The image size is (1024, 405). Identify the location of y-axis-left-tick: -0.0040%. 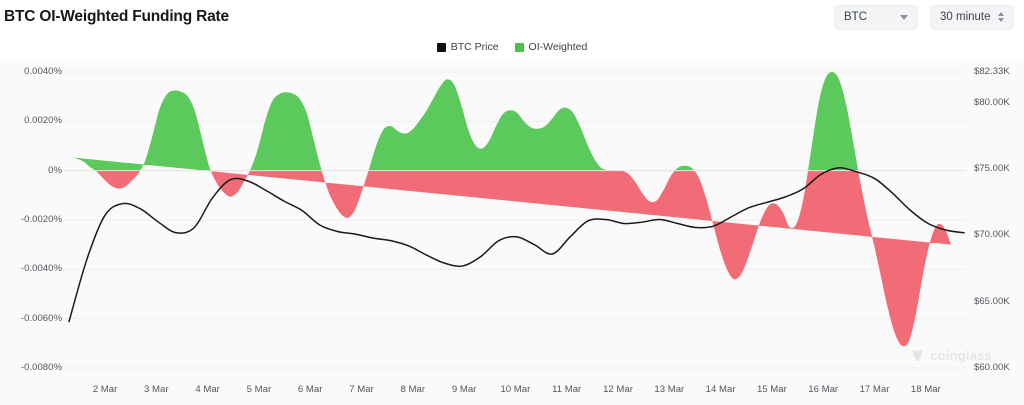
(41, 269).